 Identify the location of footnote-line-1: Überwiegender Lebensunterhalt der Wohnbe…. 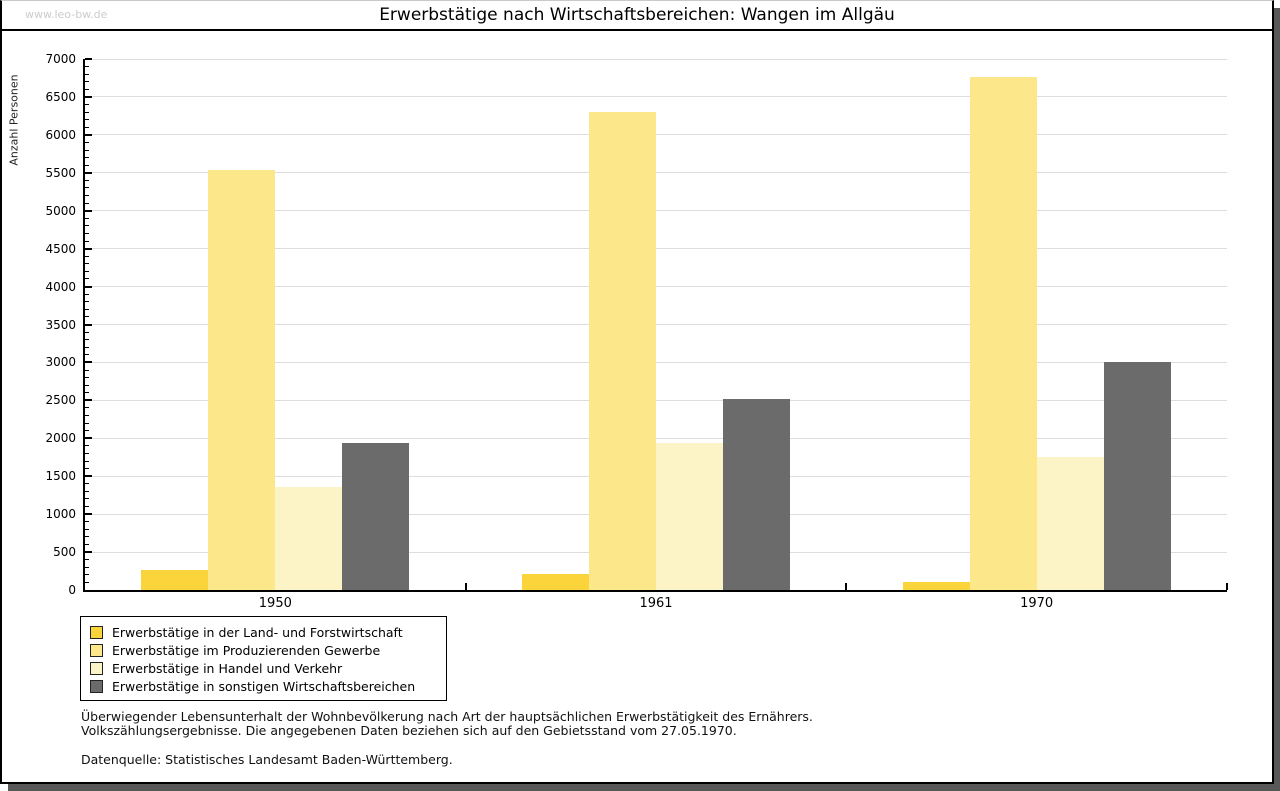
(447, 716).